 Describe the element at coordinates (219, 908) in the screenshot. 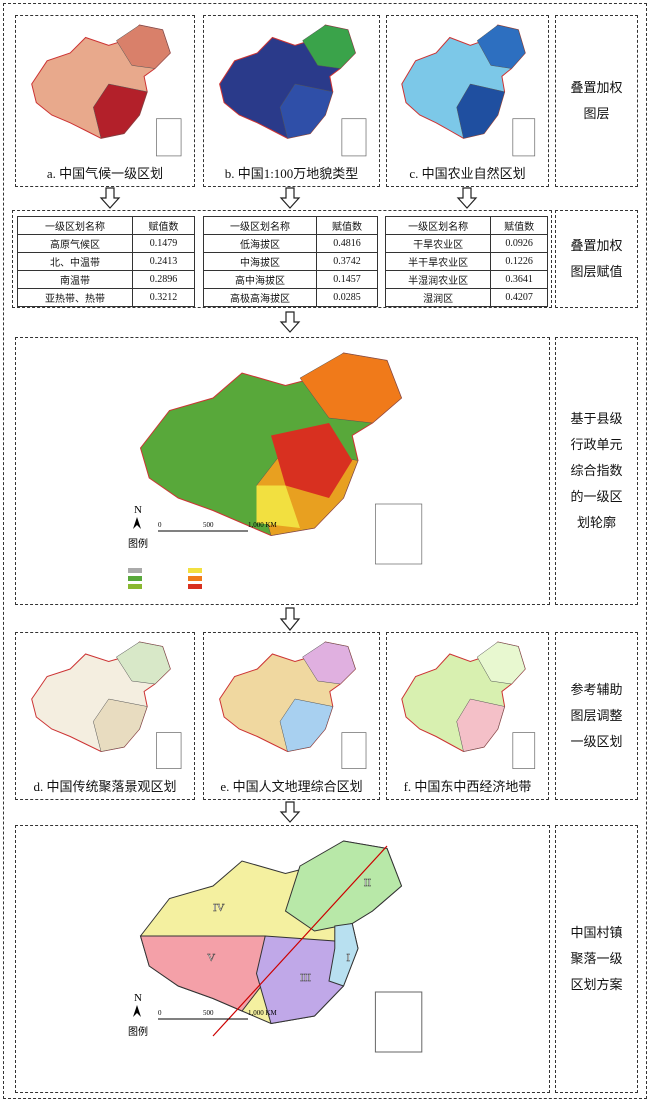

I see `region-label: IV` at that location.